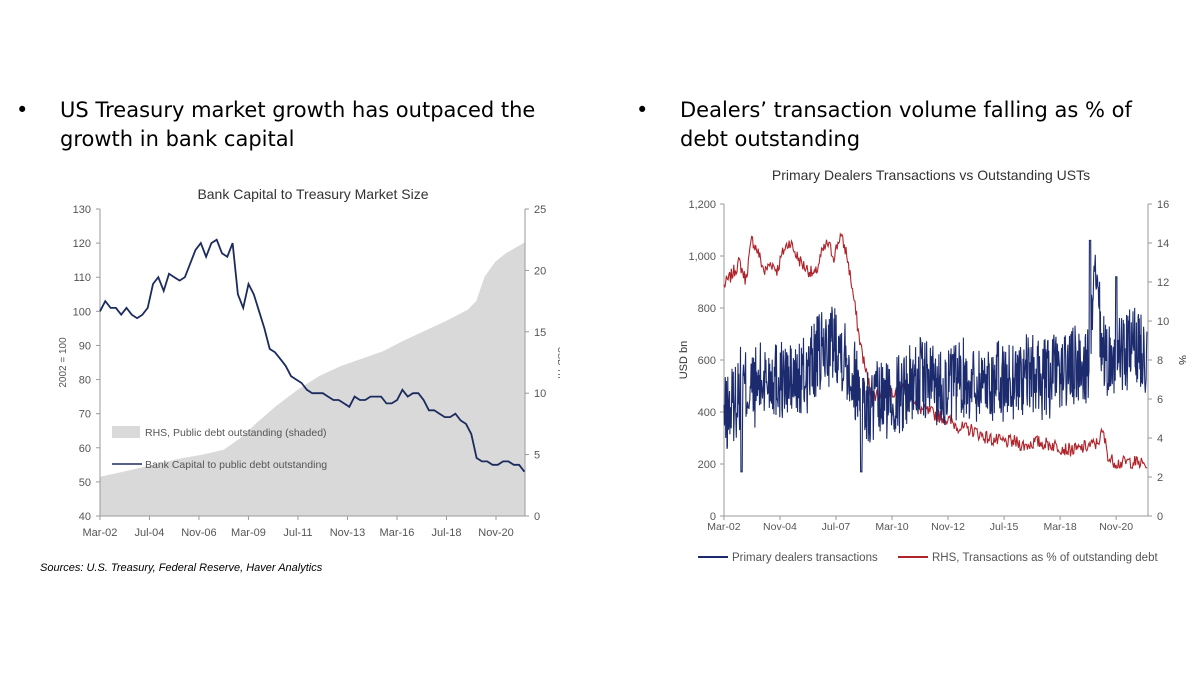  What do you see at coordinates (82, 312) in the screenshot?
I see `y-tick-label: 100` at bounding box center [82, 312].